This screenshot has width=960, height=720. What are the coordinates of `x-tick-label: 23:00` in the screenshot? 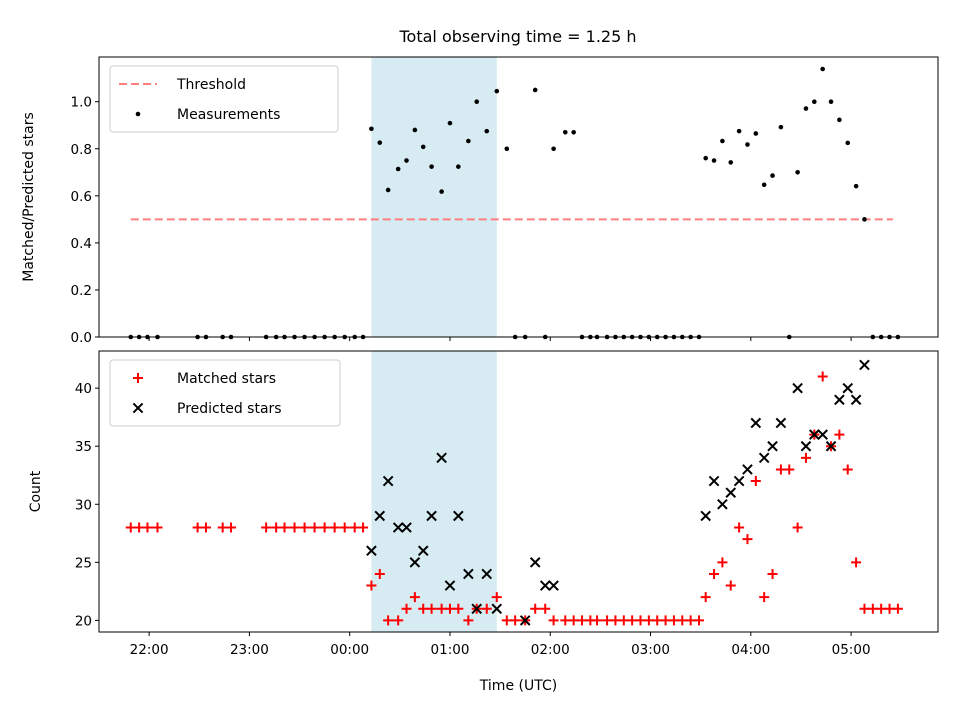 It's located at (249, 650).